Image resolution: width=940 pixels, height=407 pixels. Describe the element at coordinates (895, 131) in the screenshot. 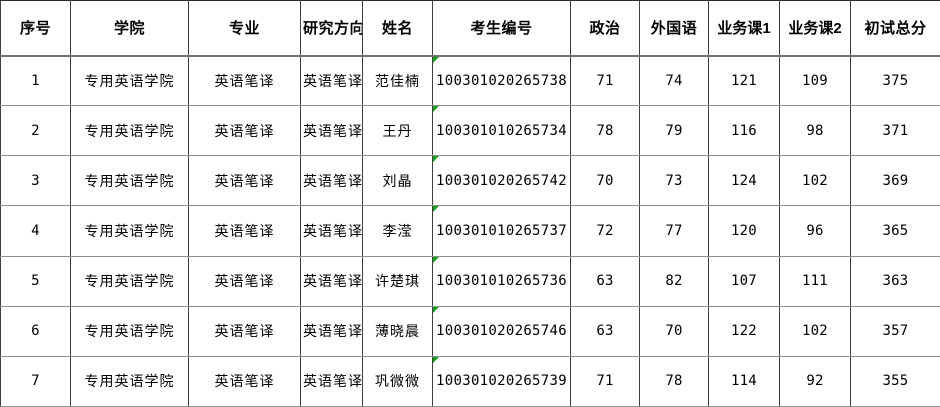

I see `cell-total: 371` at that location.